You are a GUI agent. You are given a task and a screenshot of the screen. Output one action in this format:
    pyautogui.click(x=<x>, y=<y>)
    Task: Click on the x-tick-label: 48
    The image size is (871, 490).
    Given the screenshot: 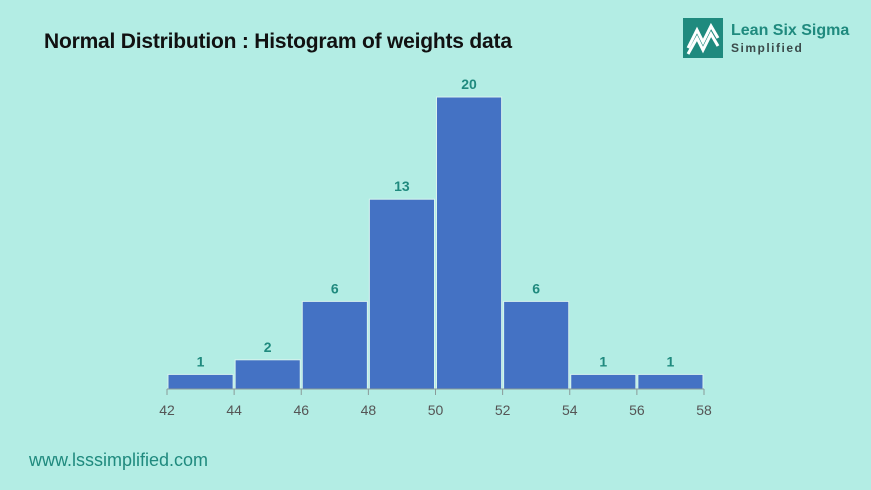 What is the action you would take?
    pyautogui.click(x=369, y=410)
    